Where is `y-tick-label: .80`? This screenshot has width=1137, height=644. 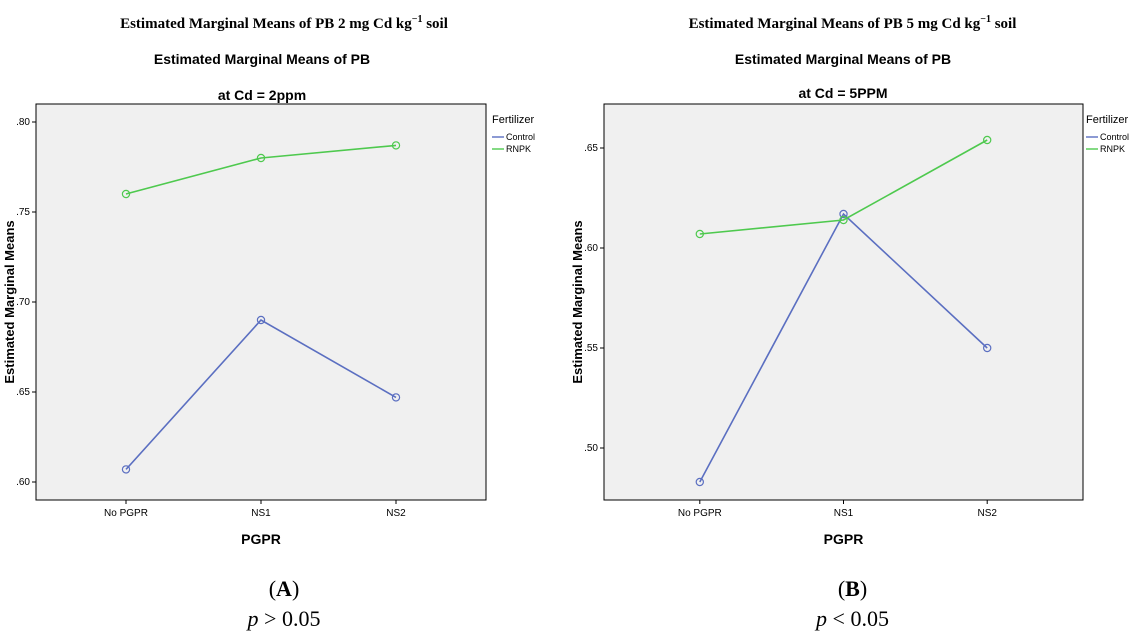 y-tick-label: .80 is located at coordinates (23, 122).